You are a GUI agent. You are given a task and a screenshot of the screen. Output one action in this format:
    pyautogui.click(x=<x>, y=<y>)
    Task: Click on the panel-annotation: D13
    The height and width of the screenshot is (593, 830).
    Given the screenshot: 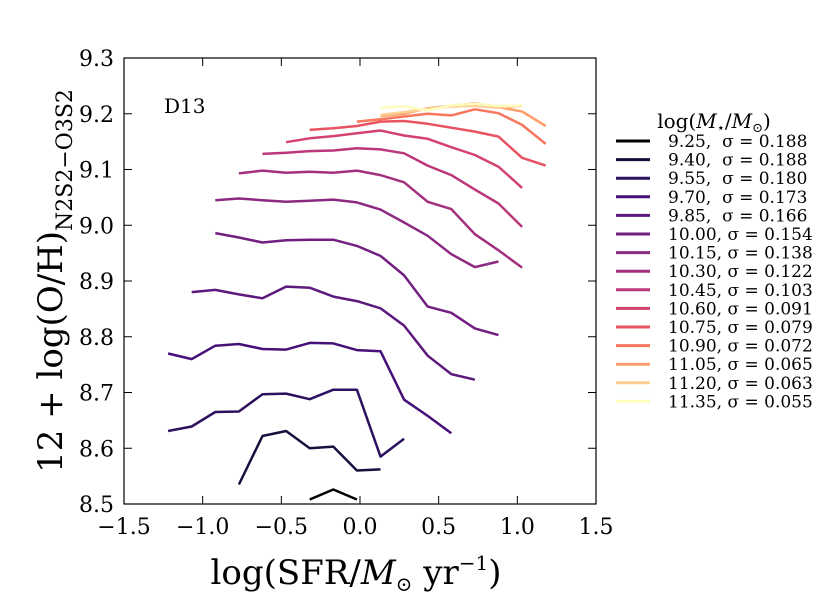 What is the action you would take?
    pyautogui.click(x=184, y=106)
    